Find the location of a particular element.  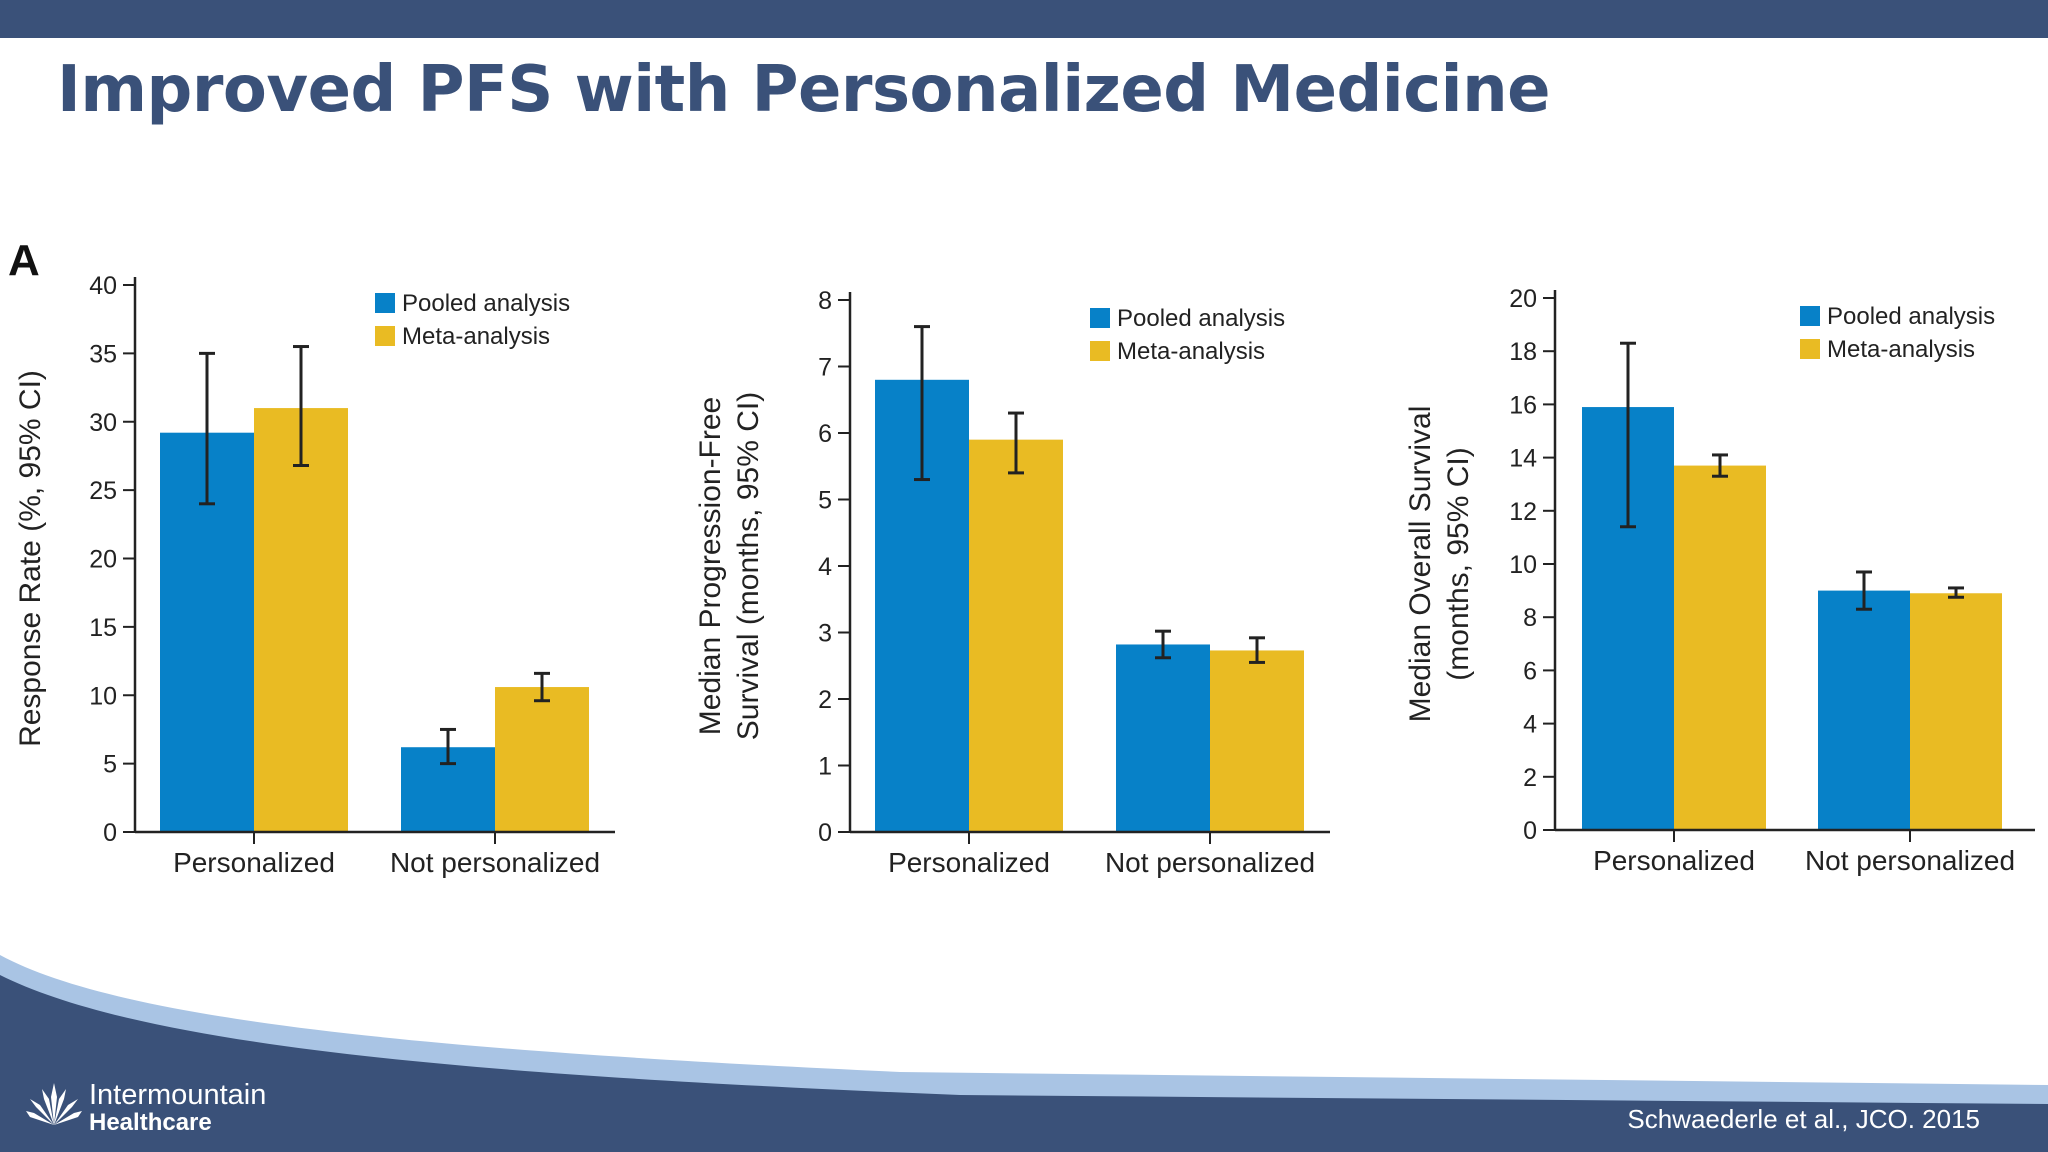

slide-title: Improved PFS with Personalized Medicine is located at coordinates (804, 90).